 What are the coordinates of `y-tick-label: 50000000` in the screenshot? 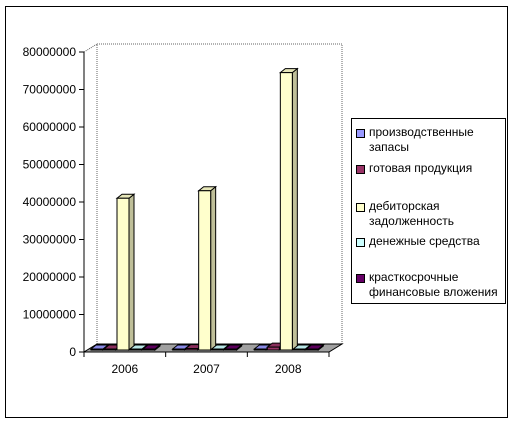 It's located at (50, 165).